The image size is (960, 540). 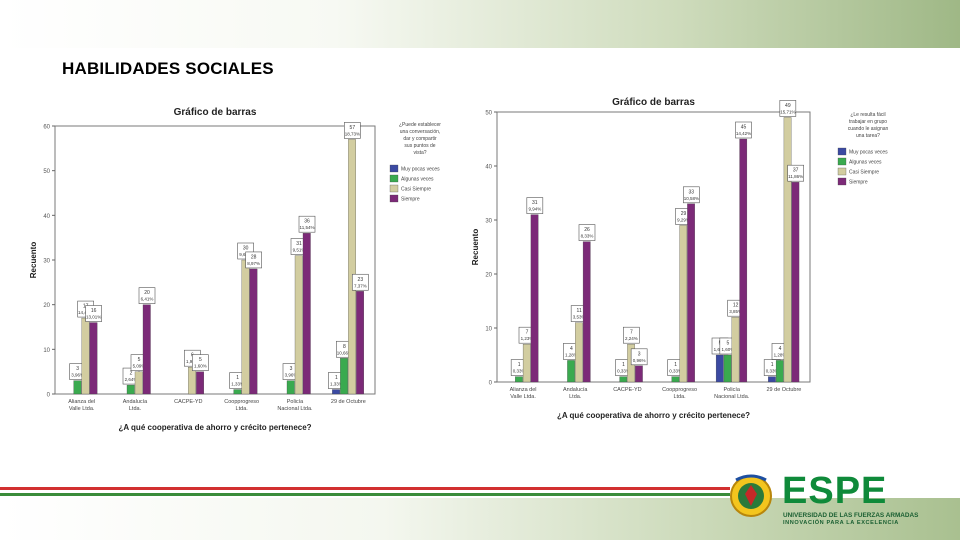 I want to click on x-tick-label: Alianza del, so click(x=81, y=402).